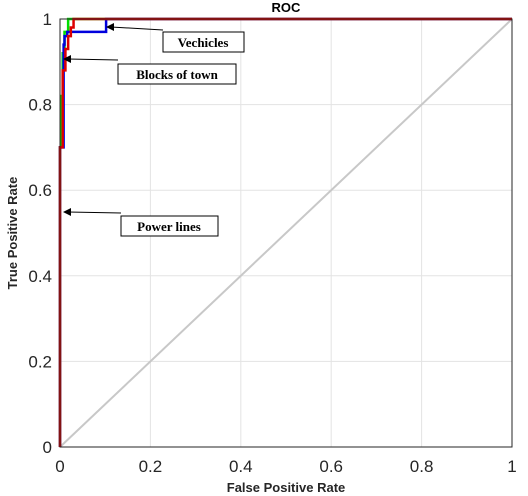 This screenshot has height=496, width=528. What do you see at coordinates (40, 105) in the screenshot?
I see `y-tick-label: 0.8` at bounding box center [40, 105].